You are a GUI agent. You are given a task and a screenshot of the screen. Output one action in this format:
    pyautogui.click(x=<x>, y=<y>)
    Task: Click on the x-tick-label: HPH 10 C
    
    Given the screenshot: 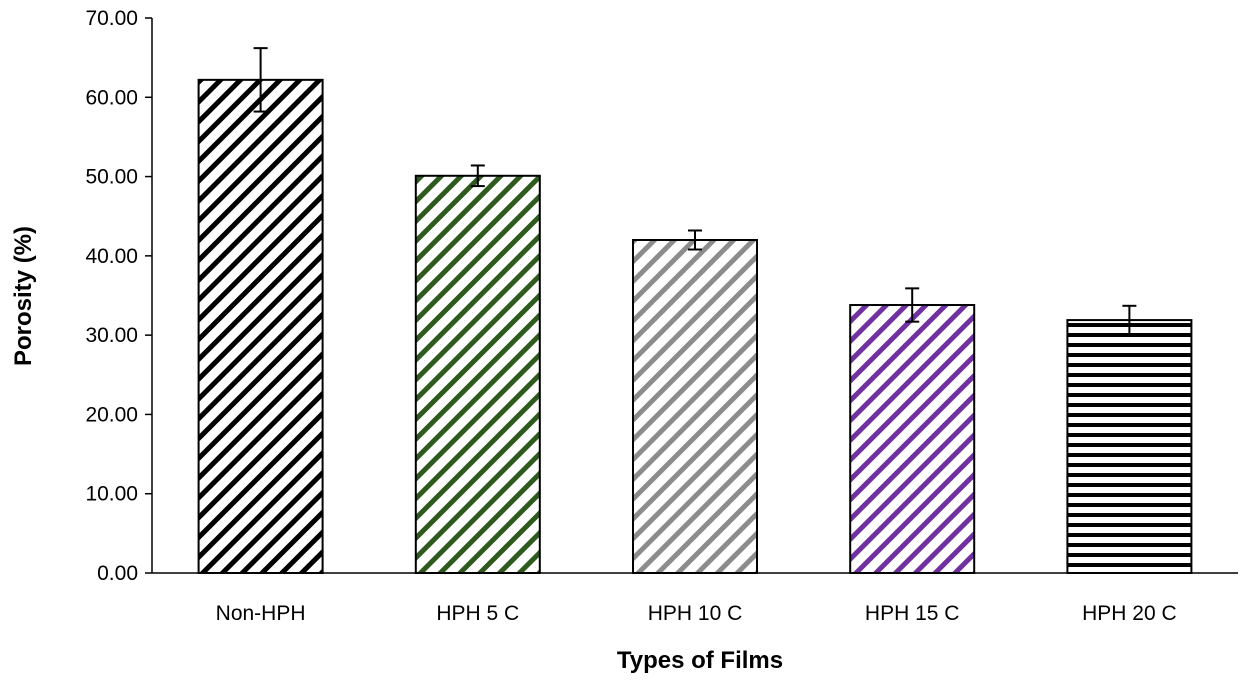 What is the action you would take?
    pyautogui.click(x=695, y=613)
    